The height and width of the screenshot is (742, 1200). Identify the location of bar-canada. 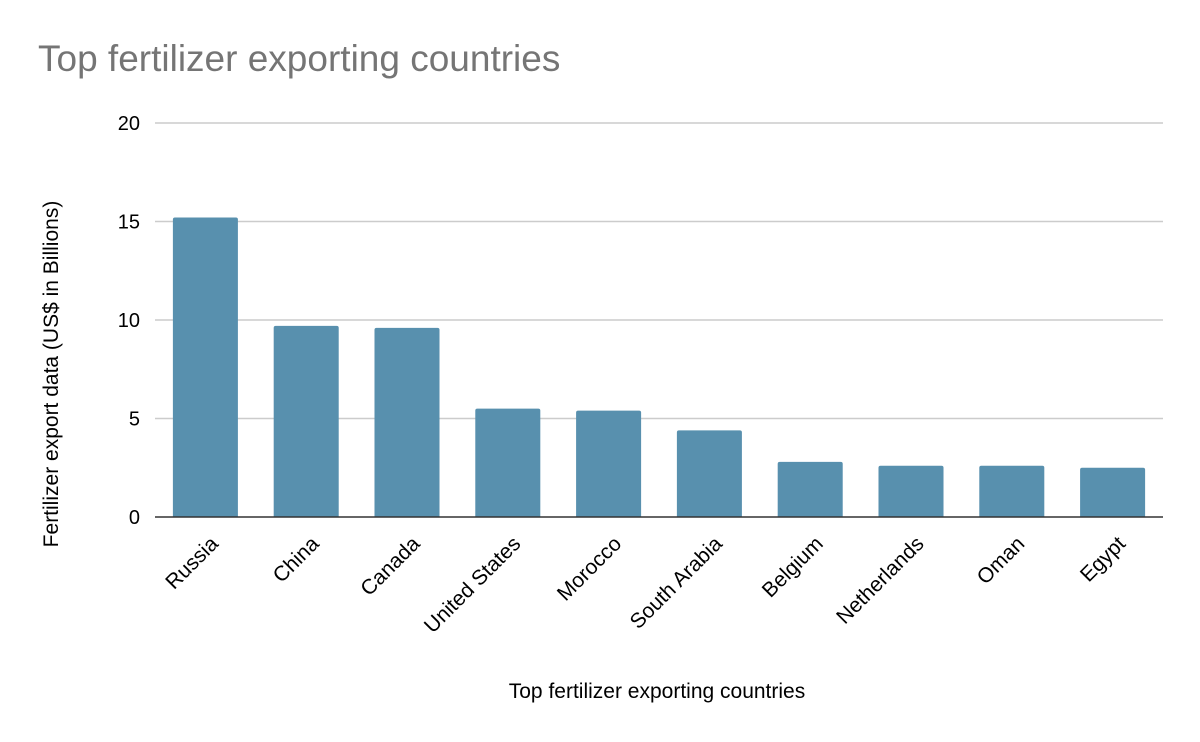
(407, 422).